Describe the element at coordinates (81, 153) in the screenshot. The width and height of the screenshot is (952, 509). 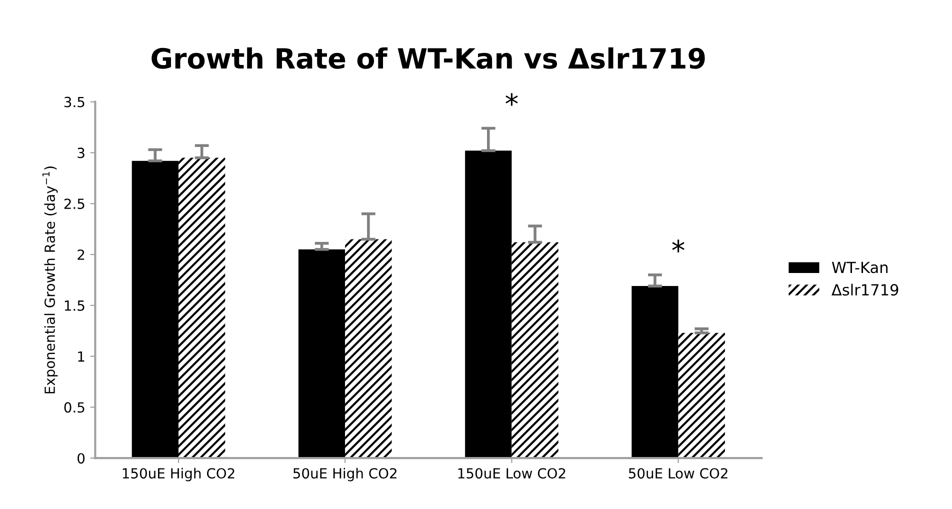
I see `y-tick-label: 3` at that location.